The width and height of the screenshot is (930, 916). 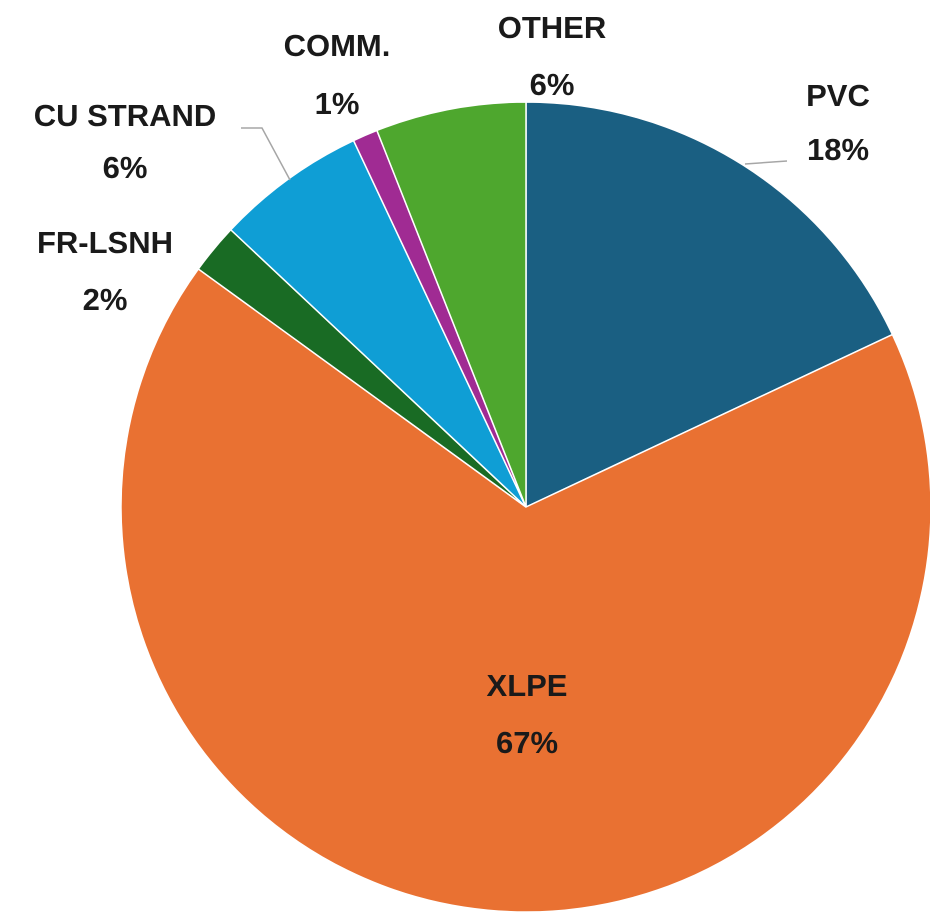 What do you see at coordinates (125, 115) in the screenshot?
I see `slice-label: CU STRAND` at bounding box center [125, 115].